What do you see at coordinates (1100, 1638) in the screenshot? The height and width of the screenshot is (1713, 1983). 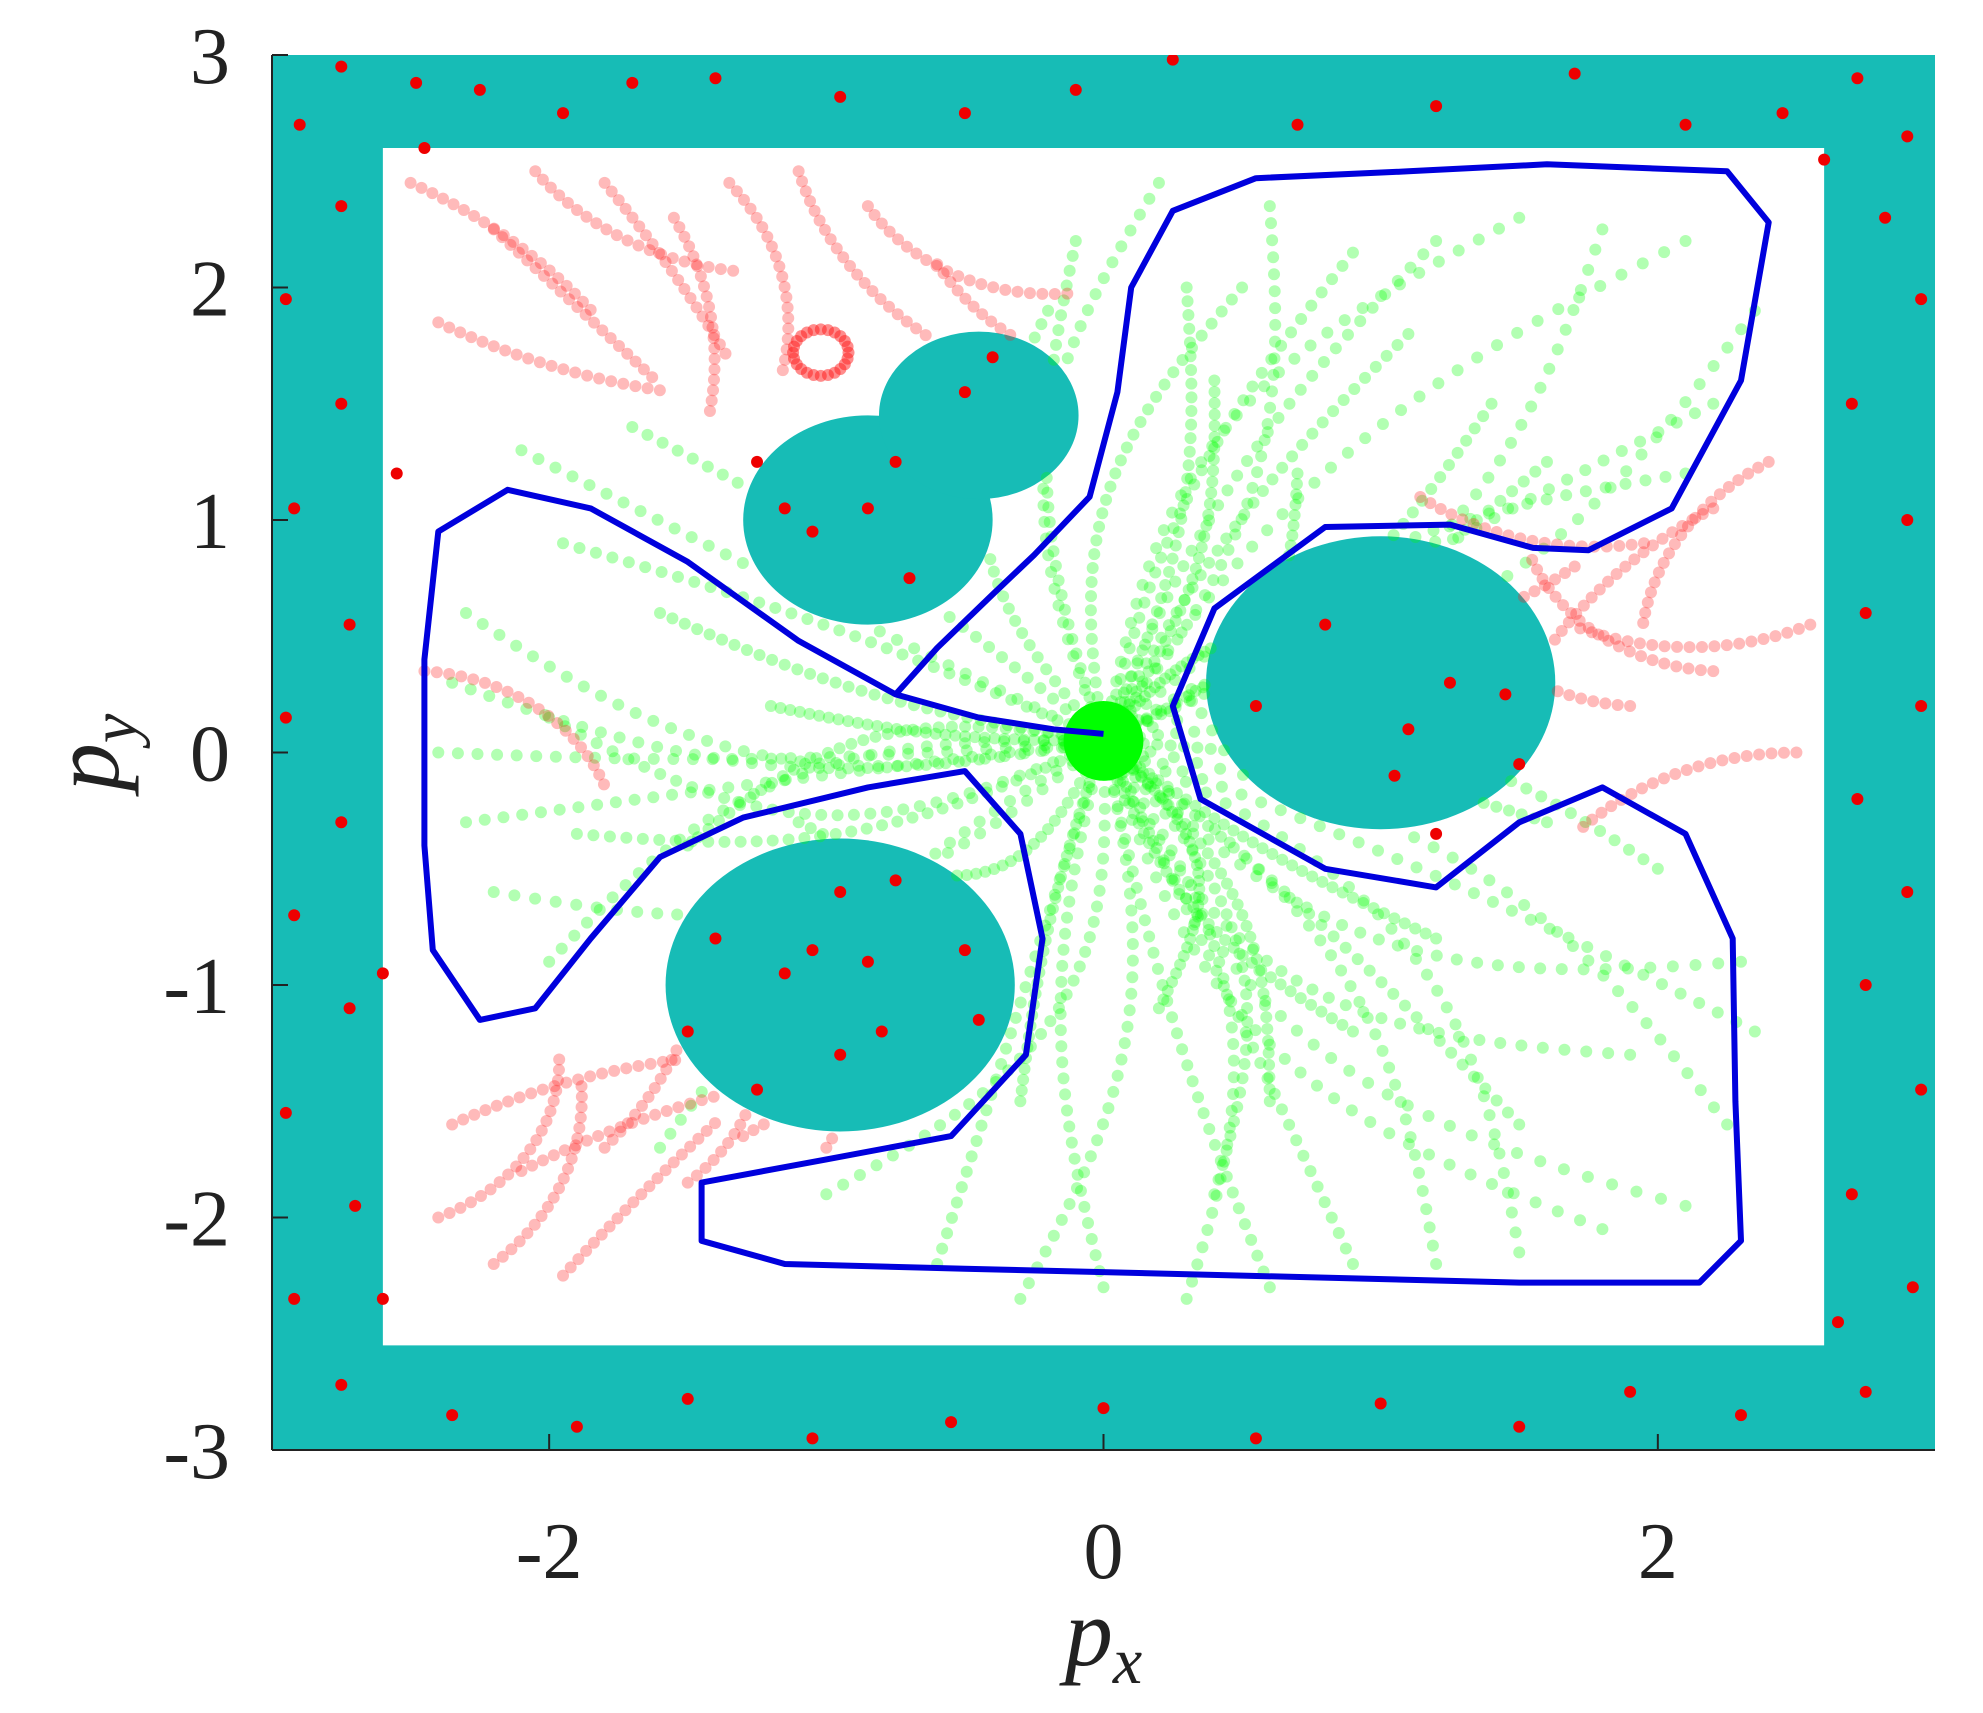 I see `x-axis-label: px` at bounding box center [1100, 1638].